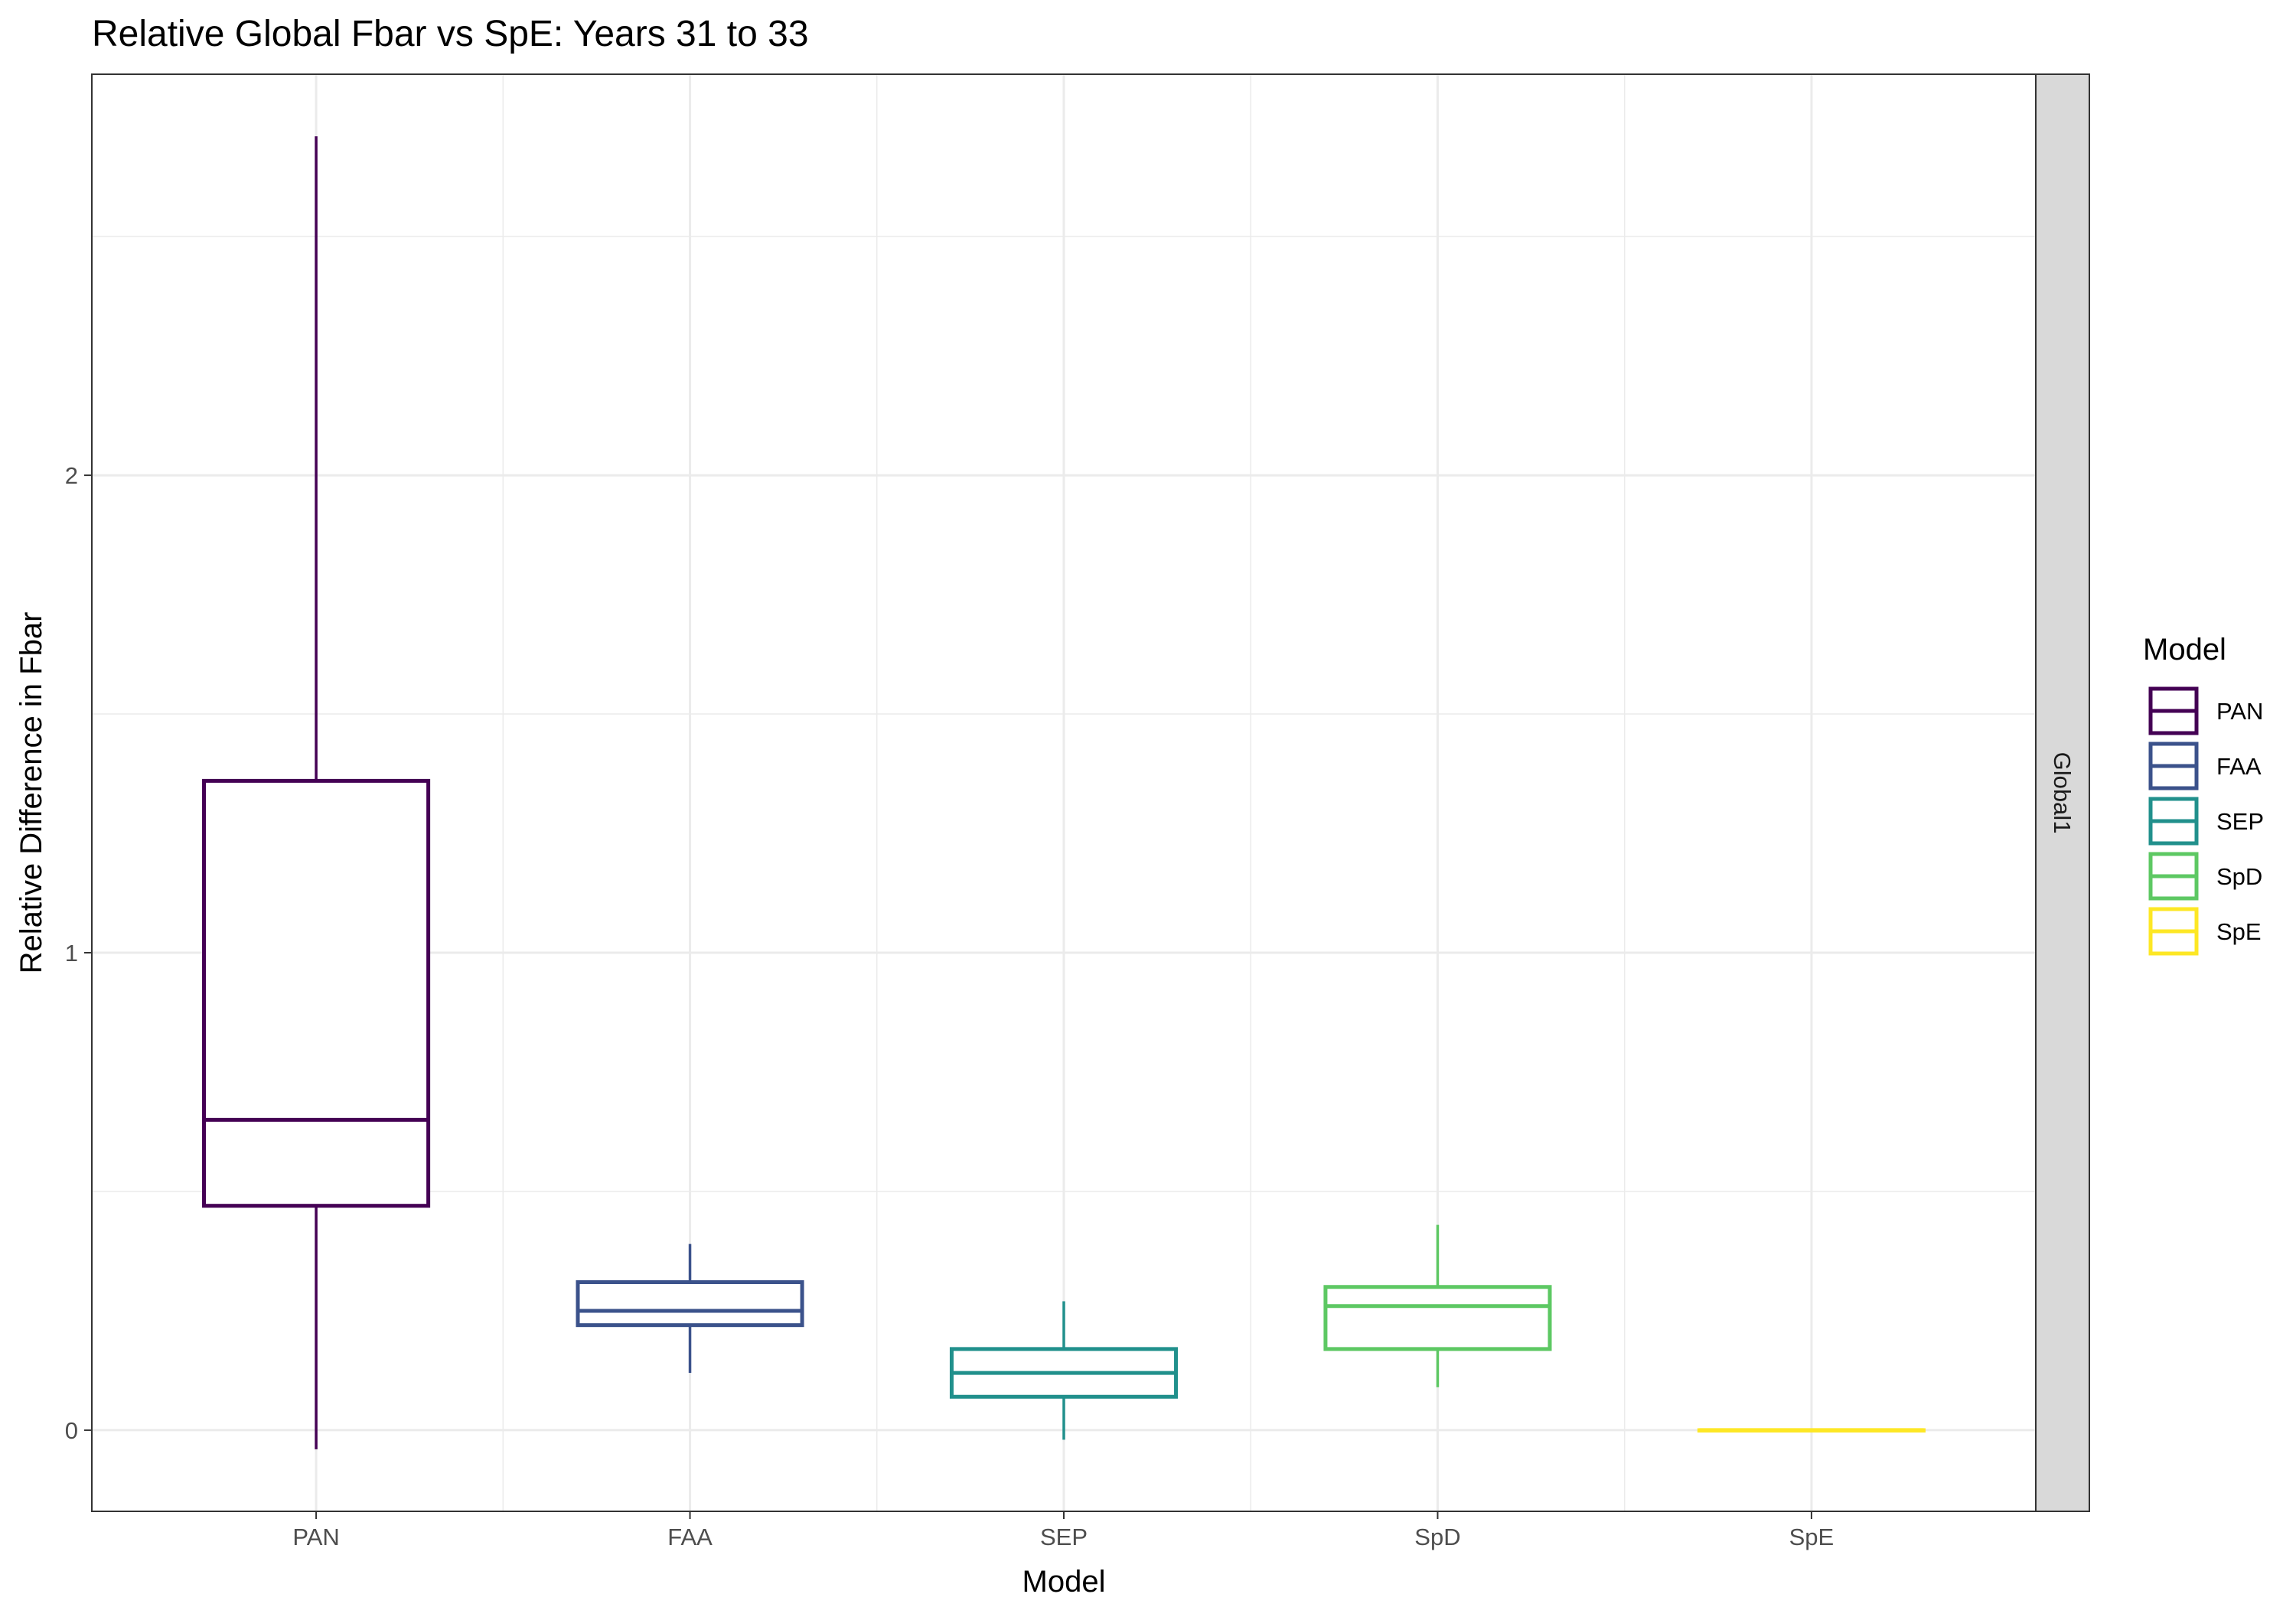 Image resolution: width=2296 pixels, height=1607 pixels. What do you see at coordinates (31, 793) in the screenshot?
I see `y-axis-title: Relative Difference in Fbar` at bounding box center [31, 793].